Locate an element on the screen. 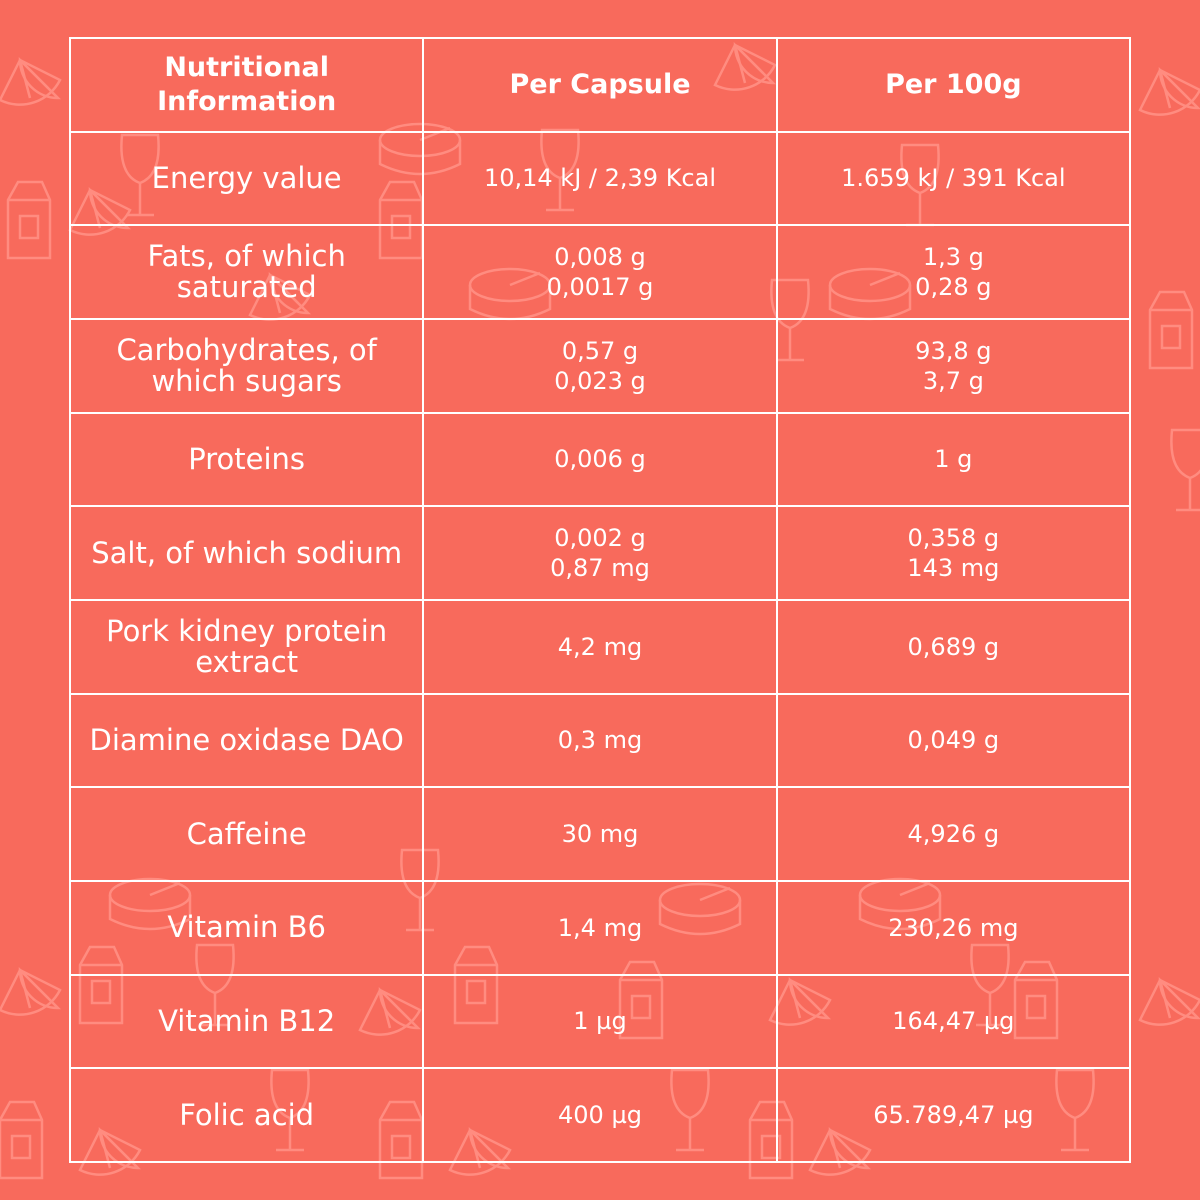 This screenshot has height=1200, width=1200. table-row: Vitamin B12 1 µg 164,47 µg is located at coordinates (600, 1021).